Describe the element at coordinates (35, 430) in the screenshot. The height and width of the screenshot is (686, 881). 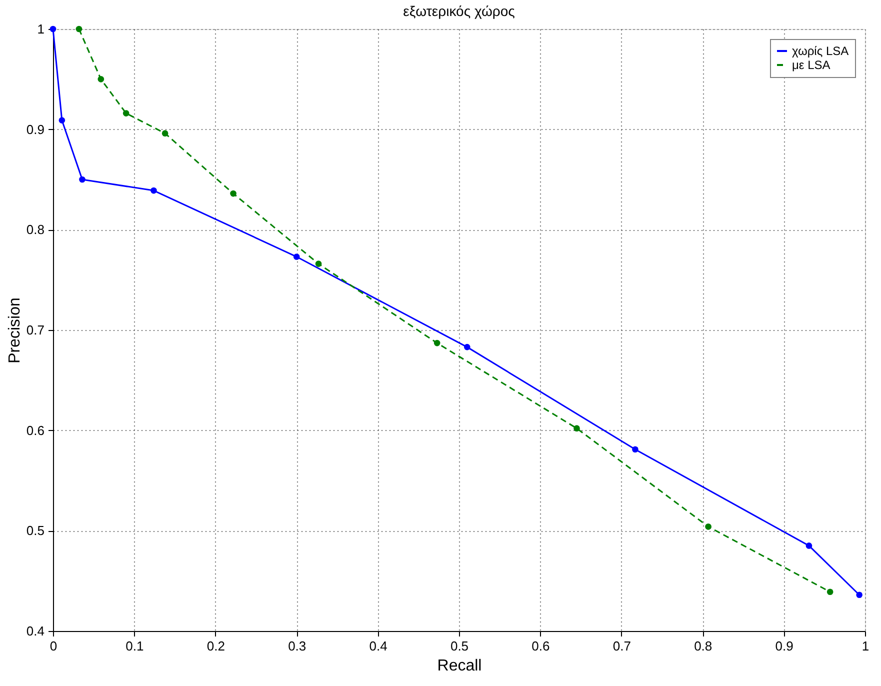
I see `y-tick-label: 0.6` at that location.